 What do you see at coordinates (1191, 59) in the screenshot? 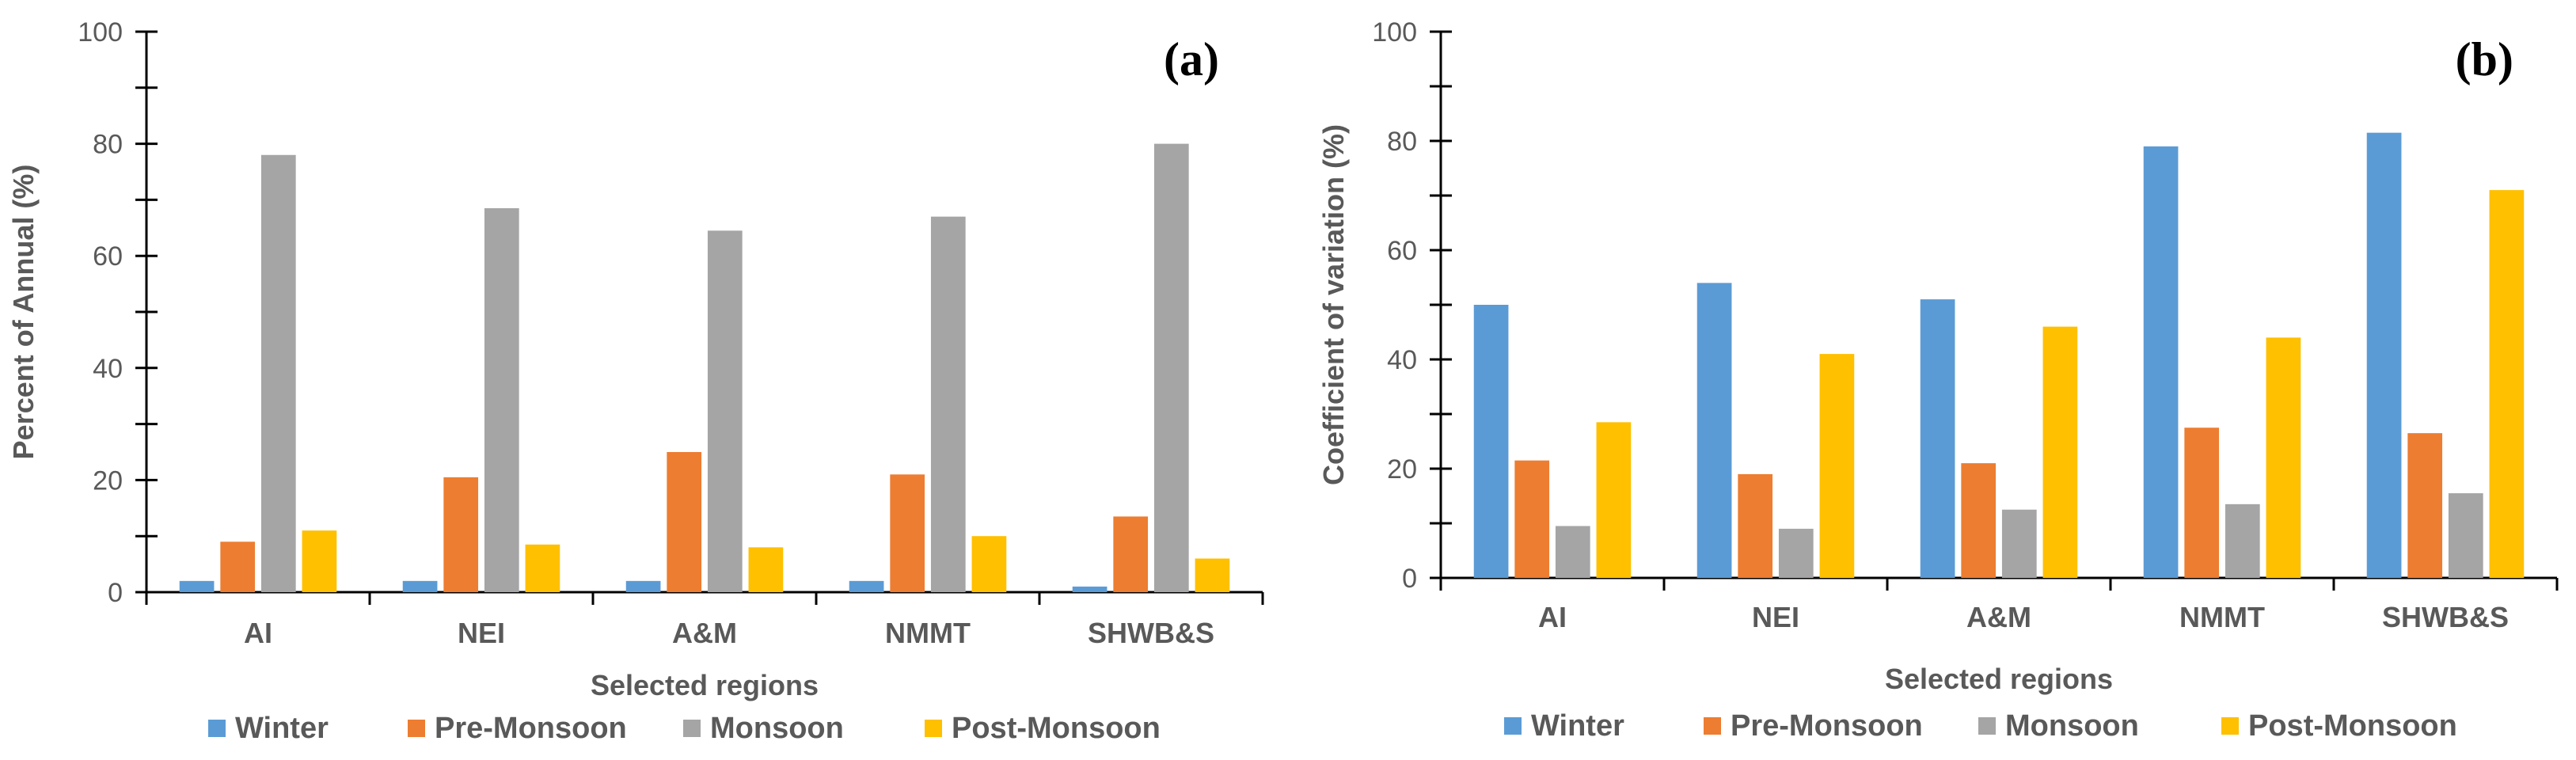
I see `panel-label: (a)` at bounding box center [1191, 59].